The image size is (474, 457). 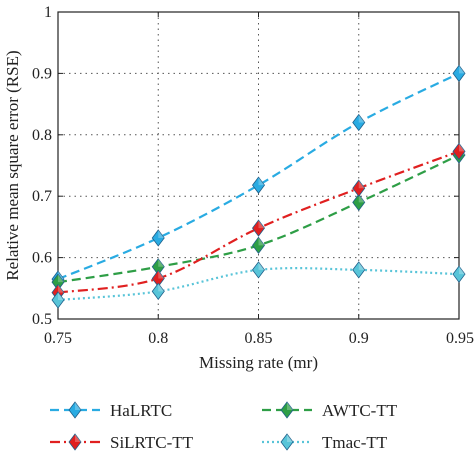 I want to click on x-tick-label: 0.85, so click(x=259, y=338).